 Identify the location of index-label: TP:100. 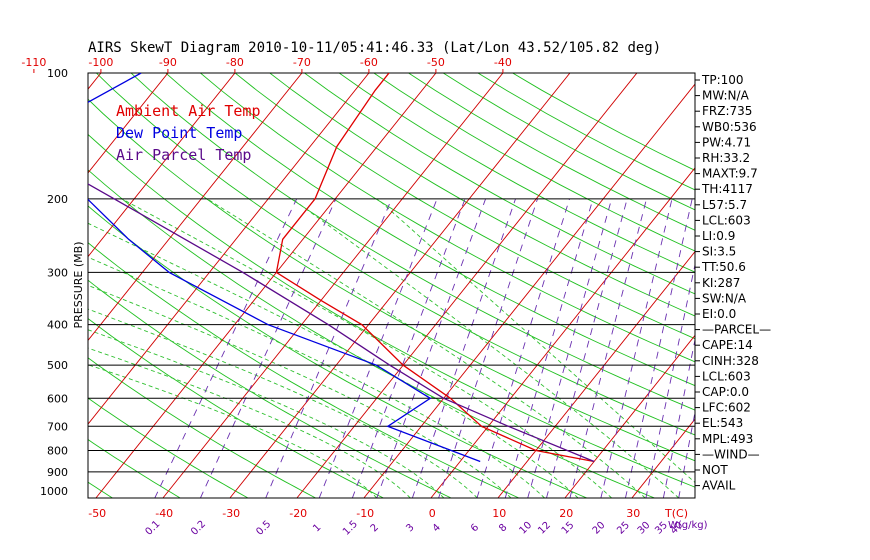
(722, 80).